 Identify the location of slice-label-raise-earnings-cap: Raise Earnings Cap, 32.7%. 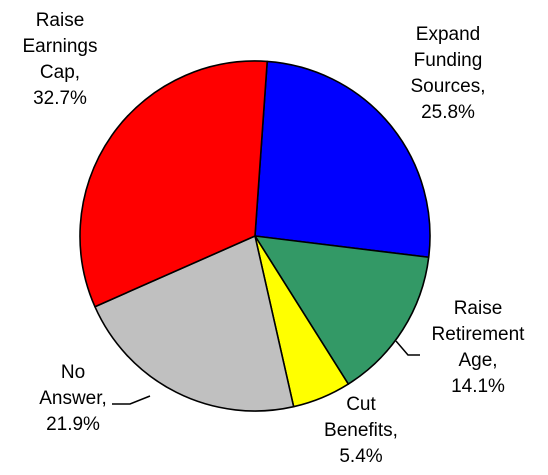
(60, 59).